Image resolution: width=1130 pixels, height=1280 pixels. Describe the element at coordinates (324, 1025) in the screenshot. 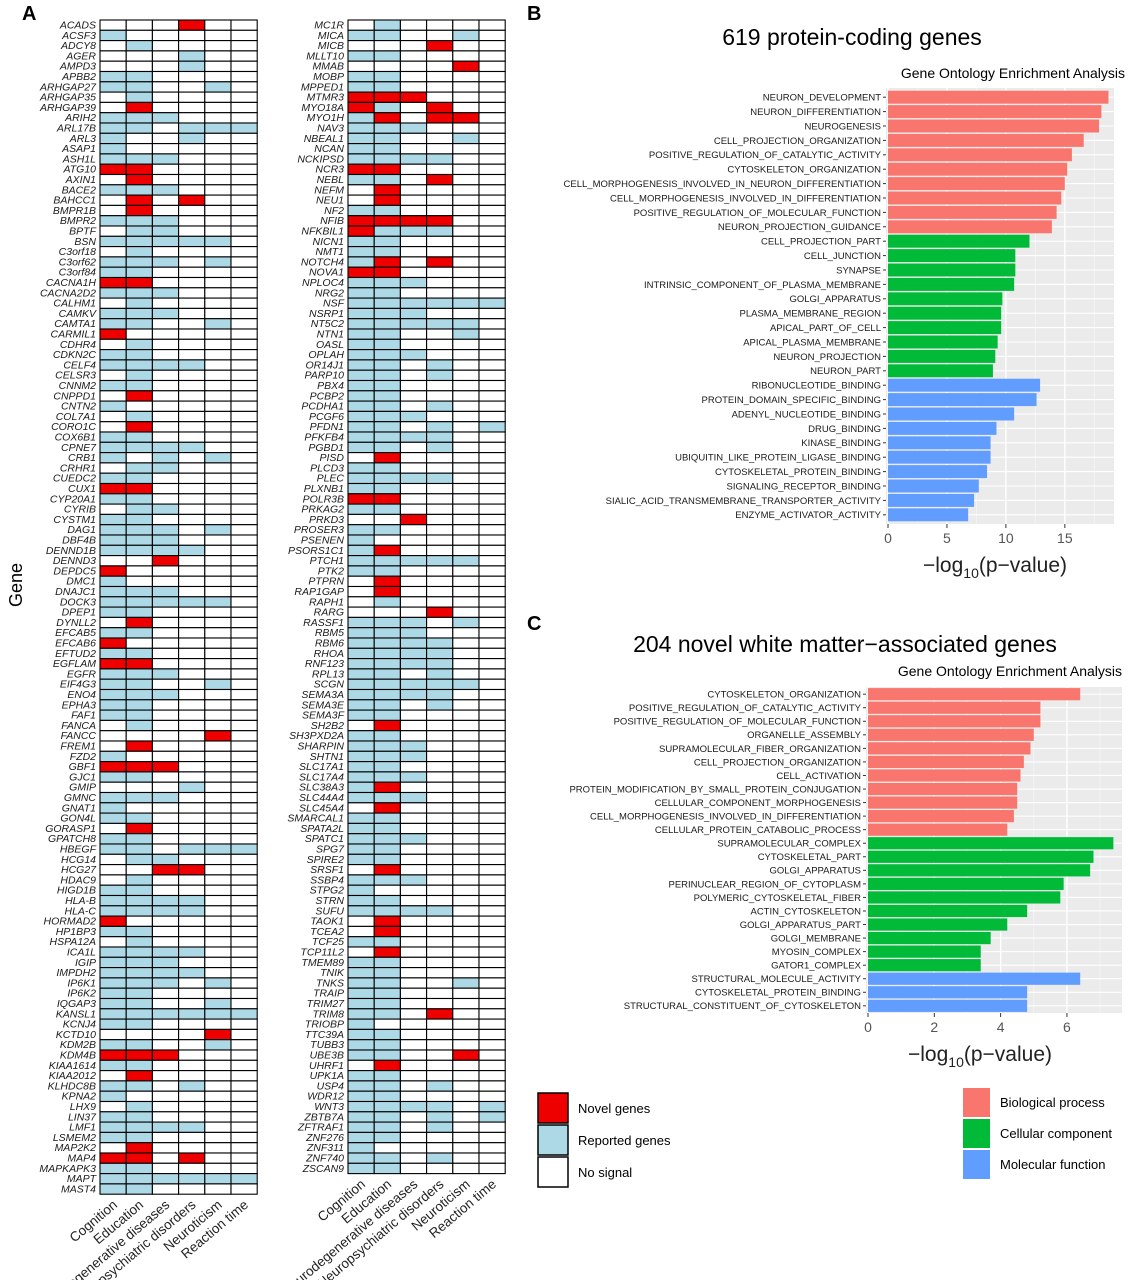

I see `gene-label: TRIOBP` at that location.